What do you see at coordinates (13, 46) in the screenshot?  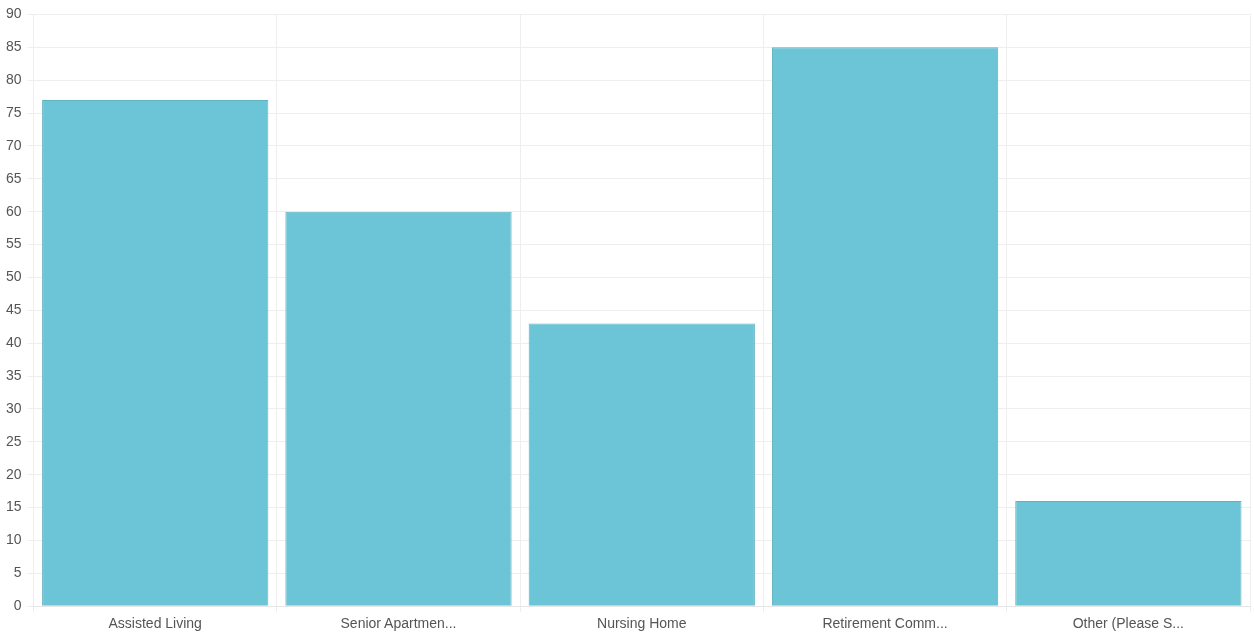 I see `y-tick-label: 85` at bounding box center [13, 46].